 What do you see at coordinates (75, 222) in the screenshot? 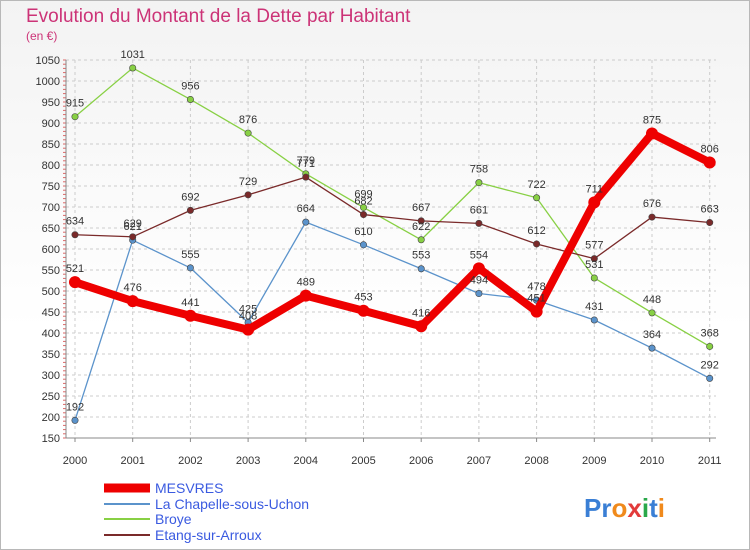
I see `data-label: 634` at bounding box center [75, 222].